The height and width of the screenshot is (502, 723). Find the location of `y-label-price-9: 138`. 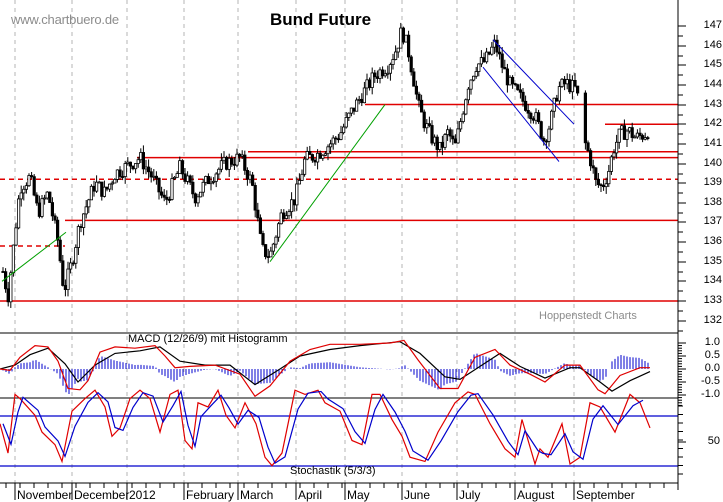

y-label-price-9: 138 is located at coordinates (712, 202).